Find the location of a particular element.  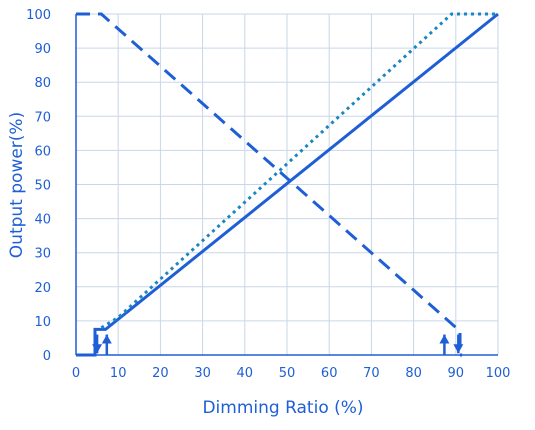

x-tick-label: 50 is located at coordinates (287, 373).